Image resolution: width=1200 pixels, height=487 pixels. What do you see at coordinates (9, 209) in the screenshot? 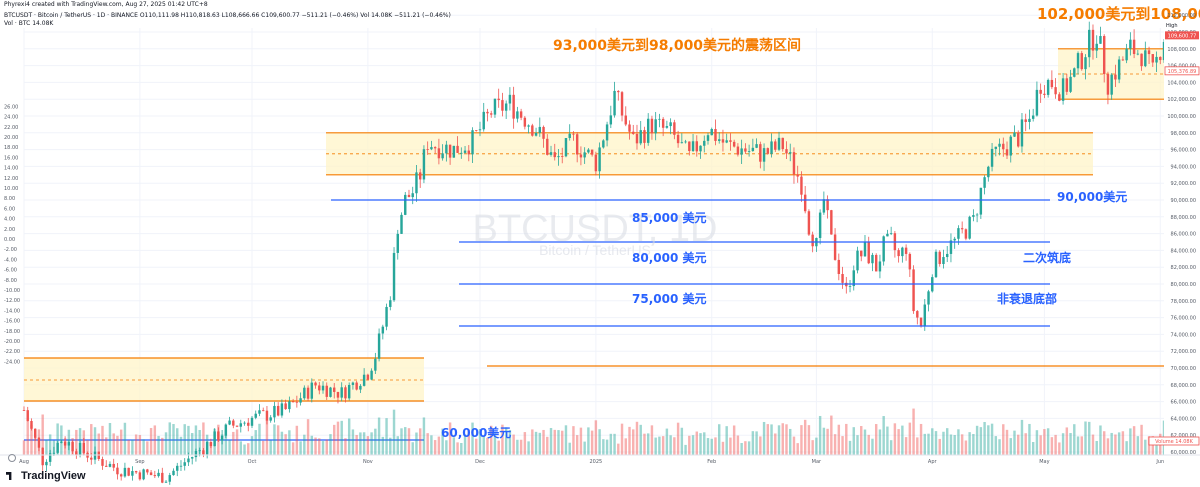
I see `left-axis-tick: 6.00` at bounding box center [9, 209].